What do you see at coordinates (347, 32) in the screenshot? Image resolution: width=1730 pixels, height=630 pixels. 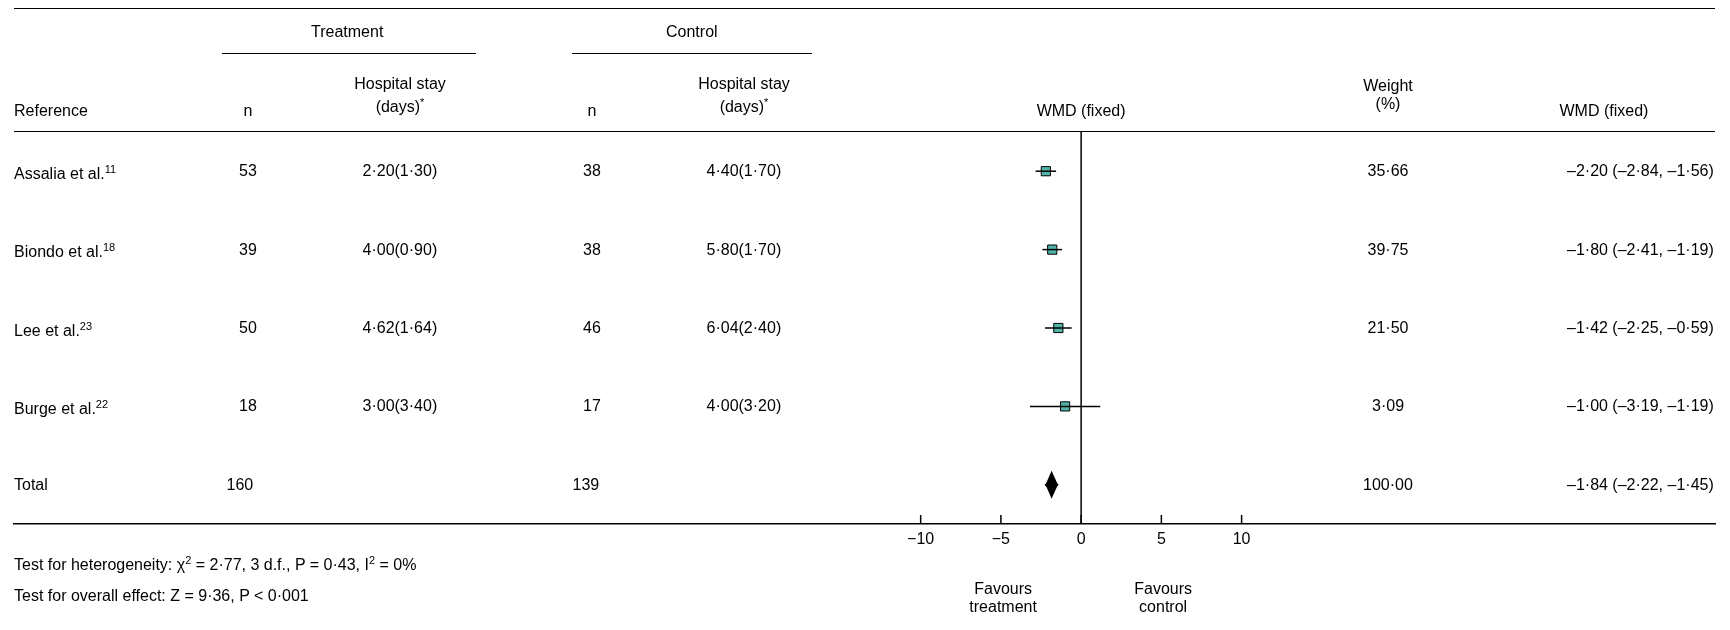 I see `text: Treatment` at bounding box center [347, 32].